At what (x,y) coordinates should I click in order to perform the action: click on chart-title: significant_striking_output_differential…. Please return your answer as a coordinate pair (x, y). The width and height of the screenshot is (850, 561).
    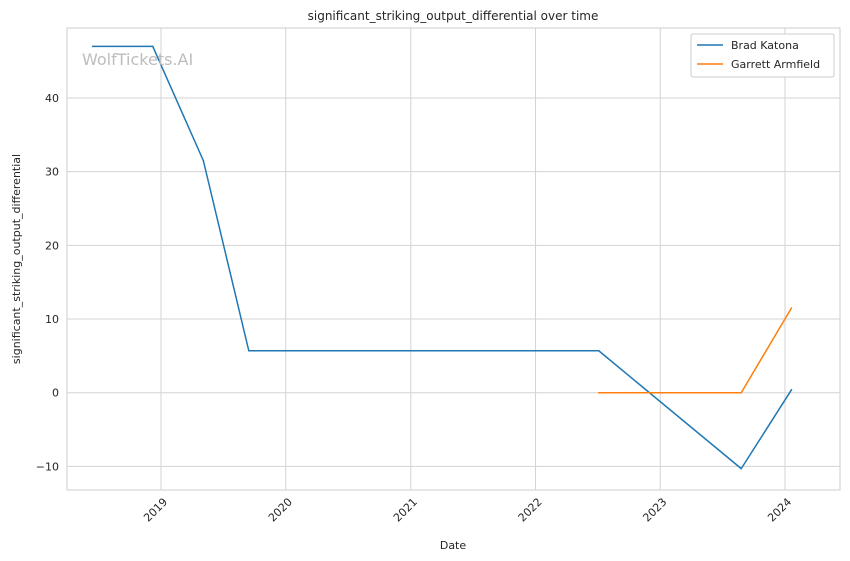
    Looking at the image, I should click on (453, 16).